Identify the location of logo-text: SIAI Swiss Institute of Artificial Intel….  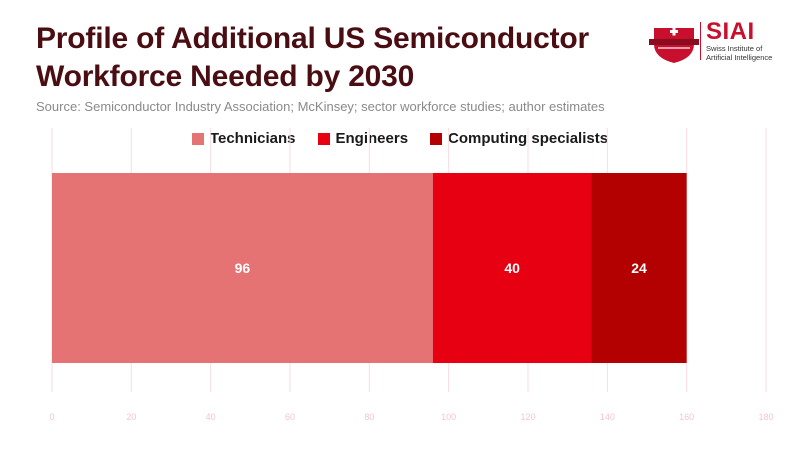
(739, 40).